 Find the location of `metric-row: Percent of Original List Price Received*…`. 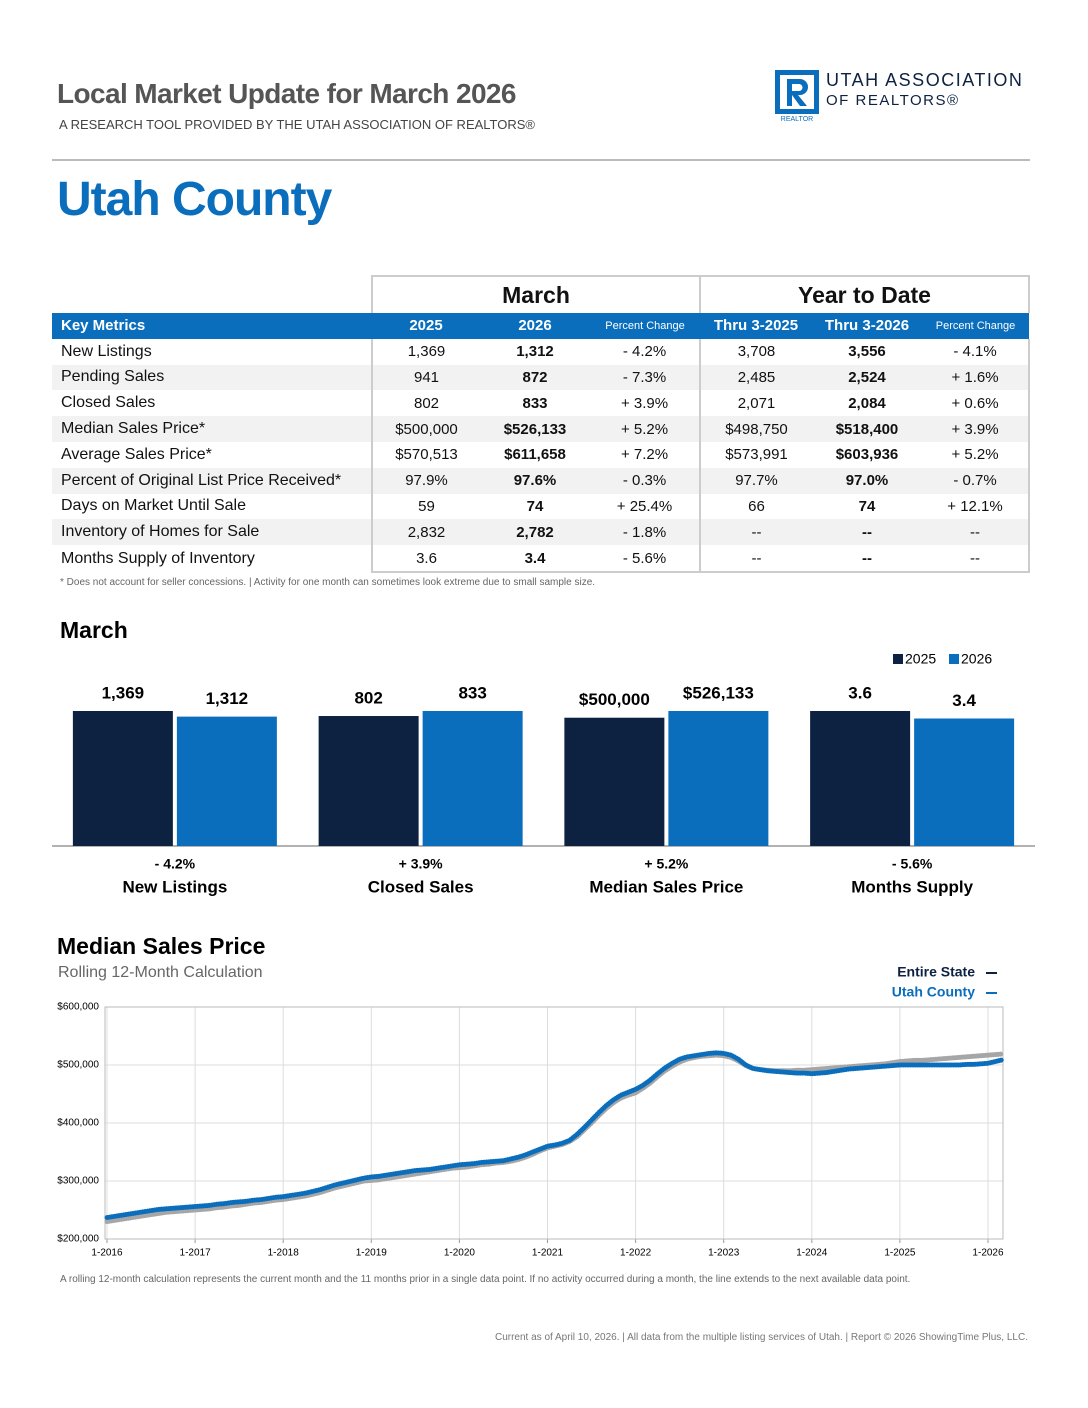

metric-row: Percent of Original List Price Received*… is located at coordinates (541, 480).